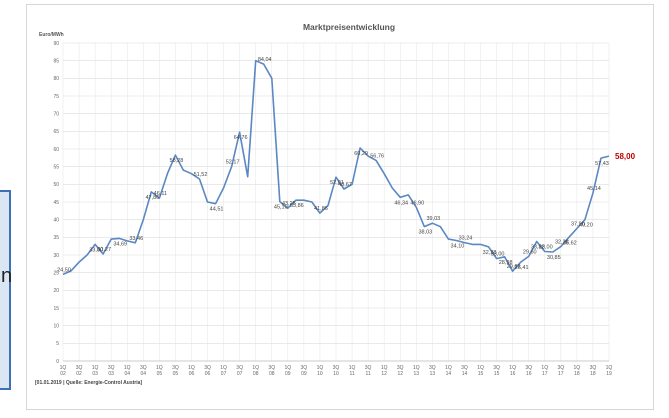  Describe the element at coordinates (111, 374) in the screenshot. I see `x-tick-label: 03` at that location.